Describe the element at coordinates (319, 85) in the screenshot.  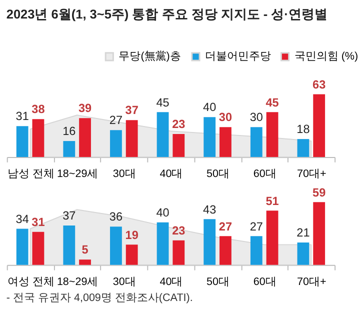
I see `data-label: 63` at that location.